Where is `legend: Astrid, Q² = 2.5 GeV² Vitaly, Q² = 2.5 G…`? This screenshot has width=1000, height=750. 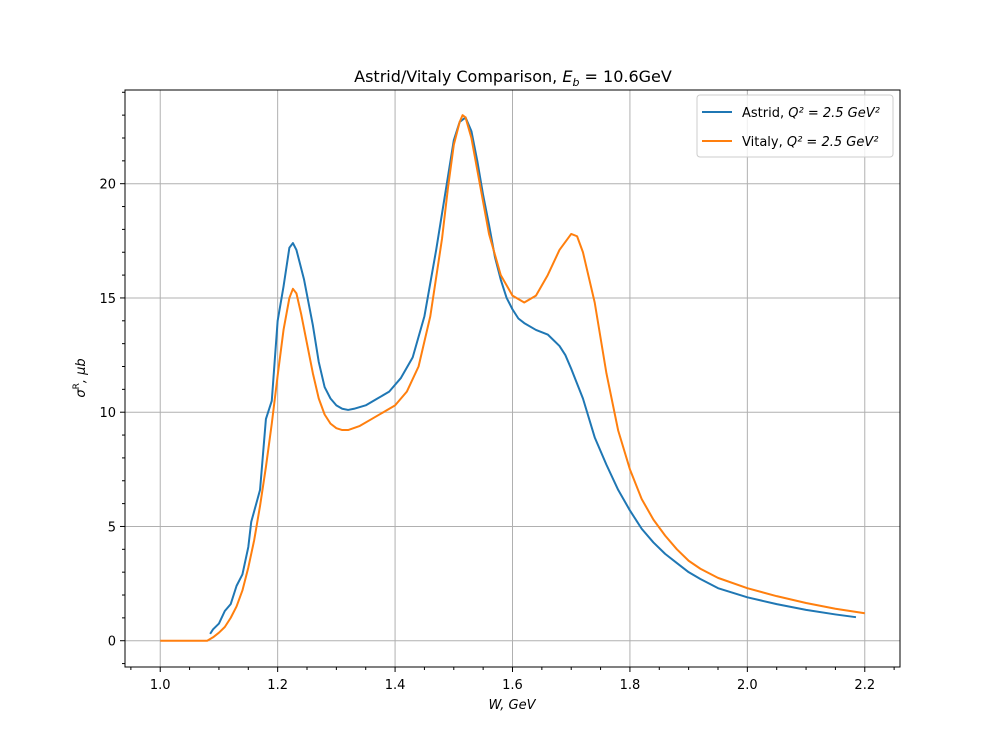 legend: Astrid, Q² = 2.5 GeV² Vitaly, Q² = 2.5 G… is located at coordinates (795, 126).